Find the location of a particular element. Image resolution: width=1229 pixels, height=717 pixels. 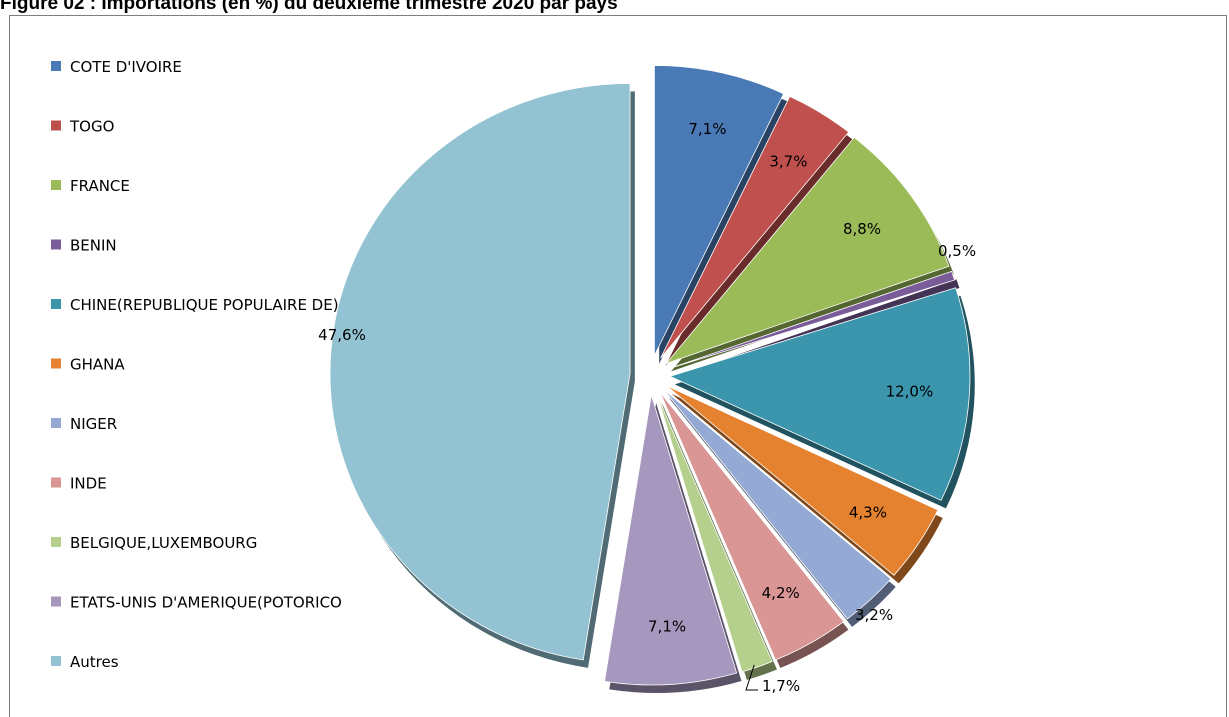

pie-slice-france is located at coordinates (807, 250).